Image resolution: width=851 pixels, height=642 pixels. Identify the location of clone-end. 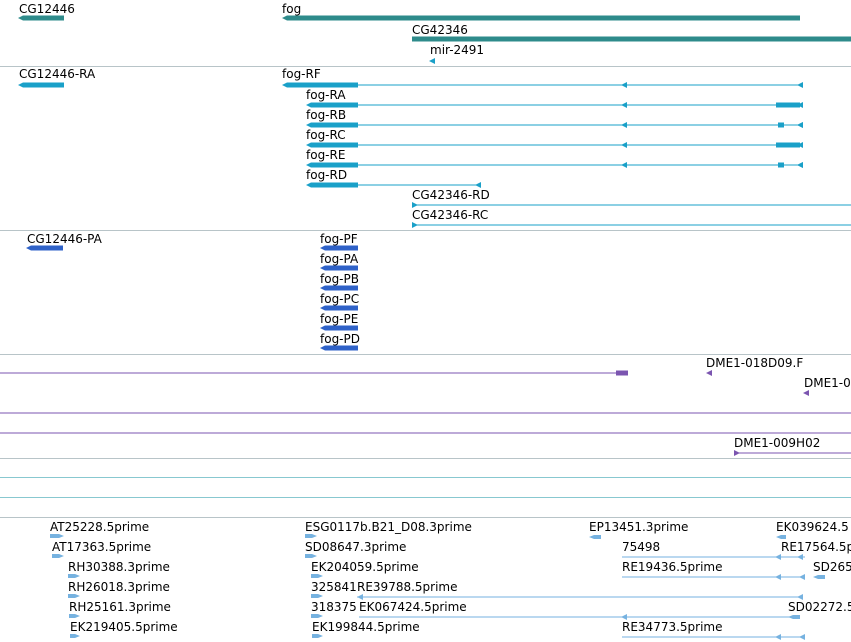
(622, 373).